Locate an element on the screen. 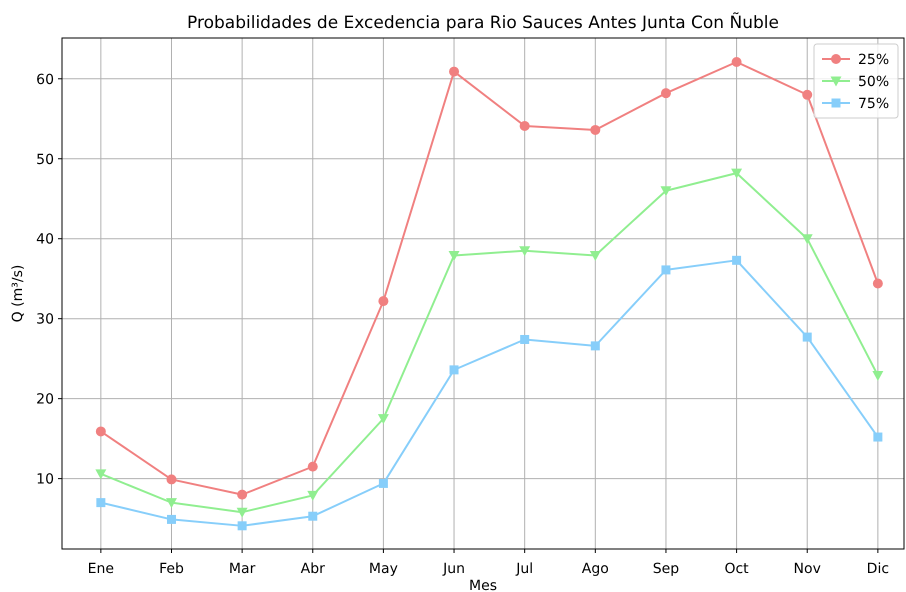 The image size is (906, 592). x-tick-label: Jun is located at coordinates (453, 569).